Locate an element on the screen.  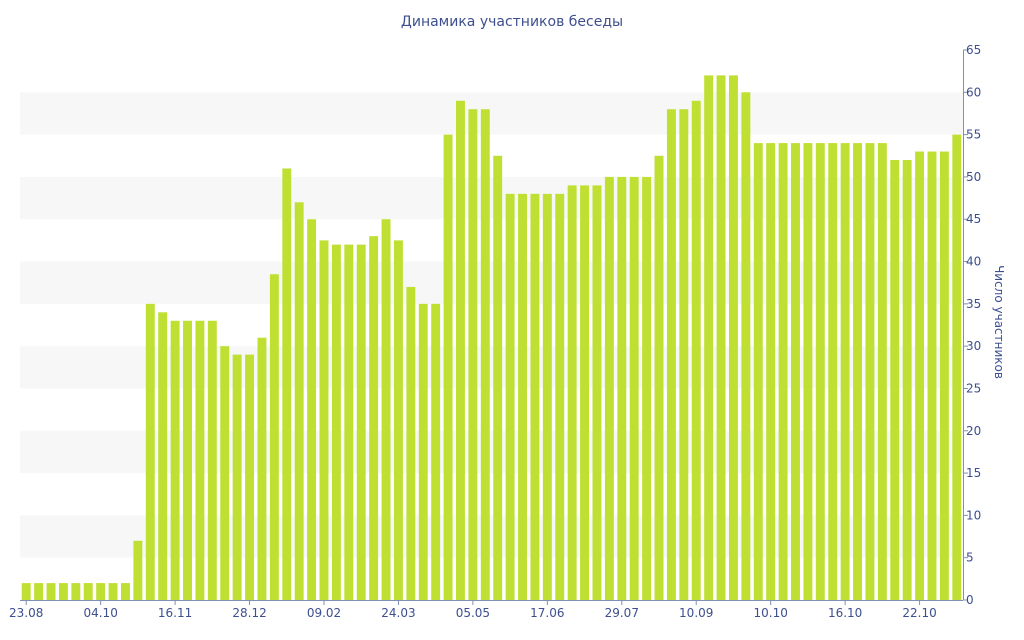
x-tick-label: 10.10 is located at coordinates (770, 613).